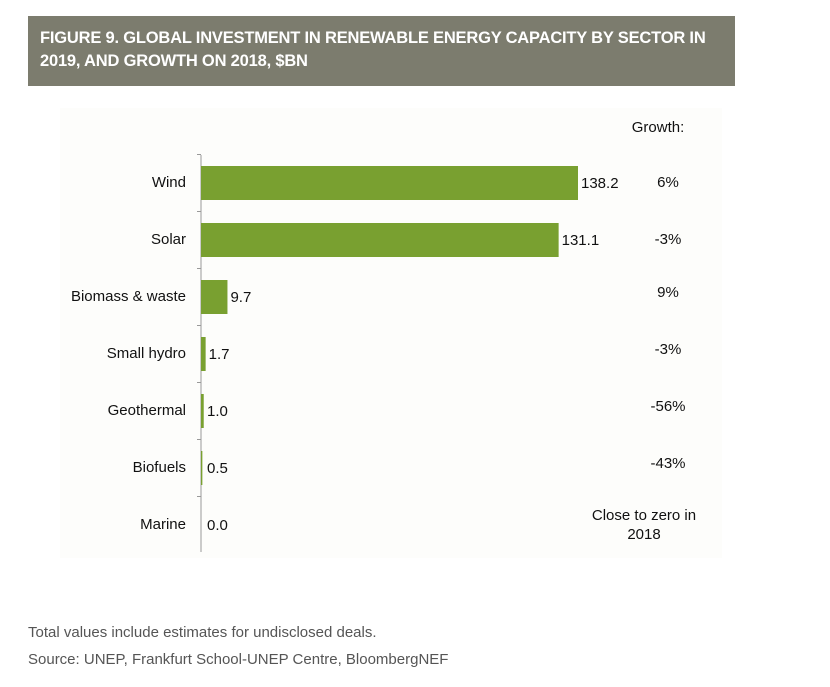  Describe the element at coordinates (644, 525) in the screenshot. I see `growth-label: Close to zero in 2018` at that location.